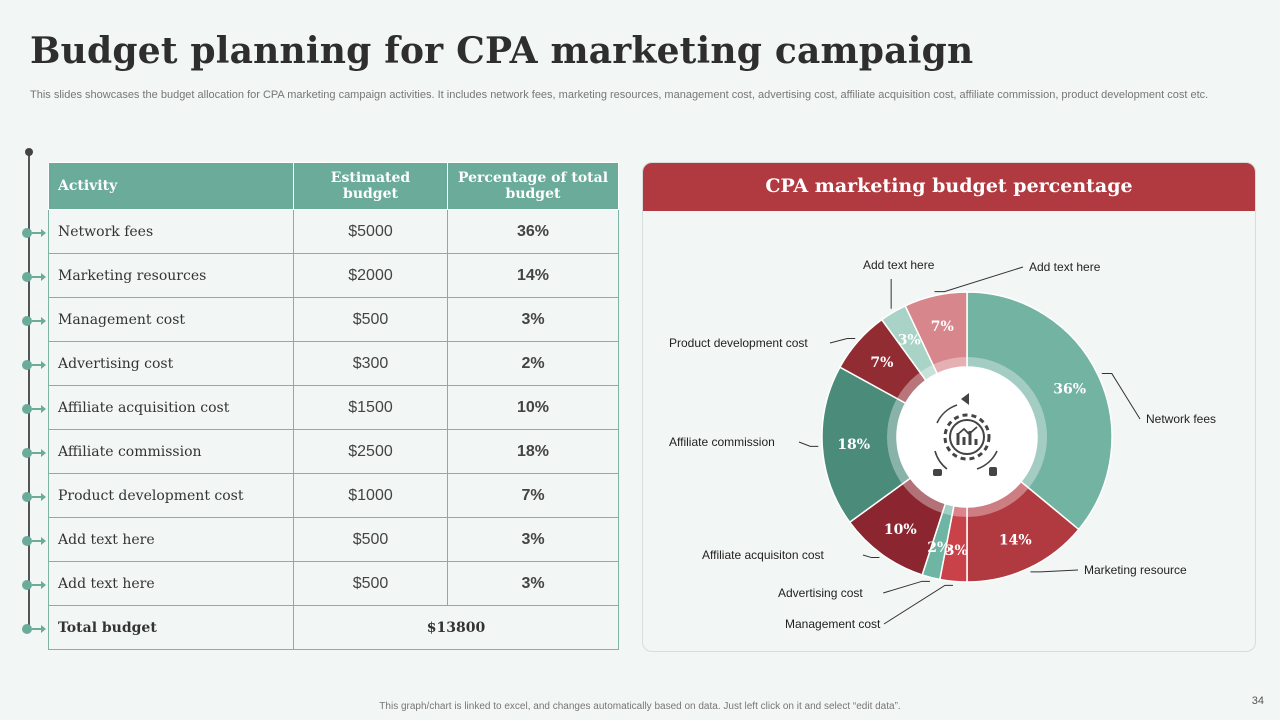 The width and height of the screenshot is (1280, 720). I want to click on timeline-line, so click(29, 391).